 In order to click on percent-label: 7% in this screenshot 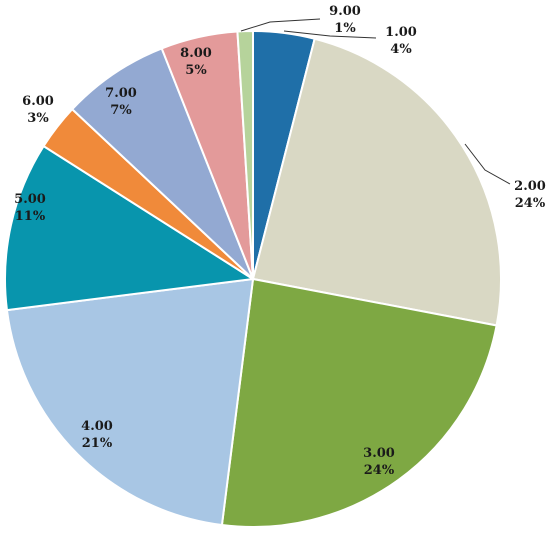, I will do `click(121, 110)`.